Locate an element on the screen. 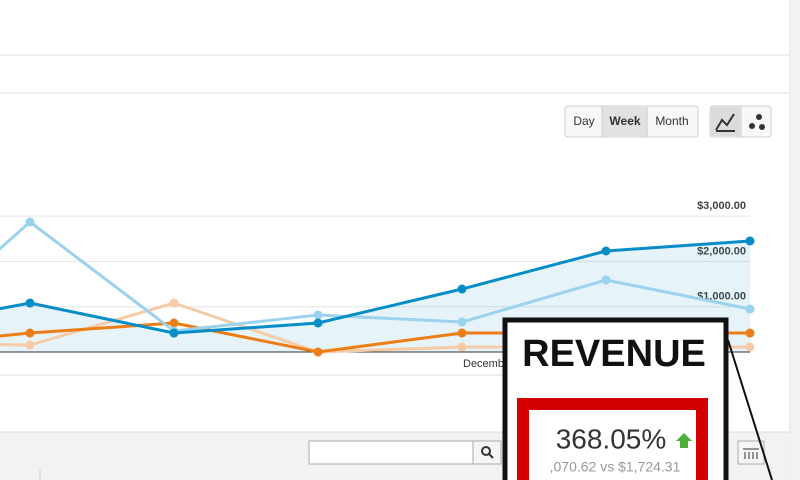 This screenshot has height=480, width=800. search-button is located at coordinates (487, 452).